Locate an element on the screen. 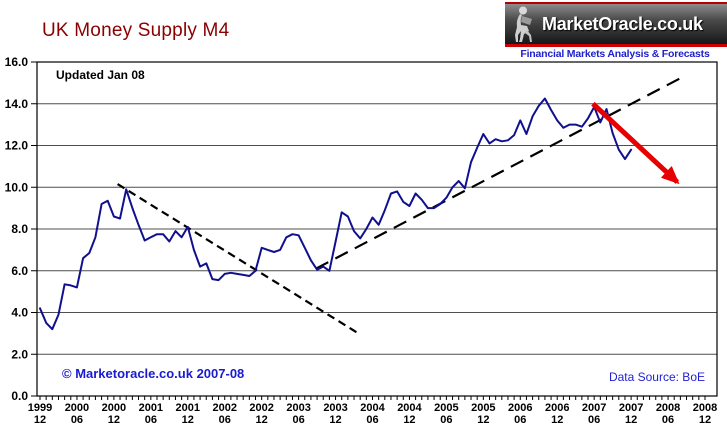 This screenshot has height=437, width=727. y-tick-label: 6.0 is located at coordinates (19, 271).